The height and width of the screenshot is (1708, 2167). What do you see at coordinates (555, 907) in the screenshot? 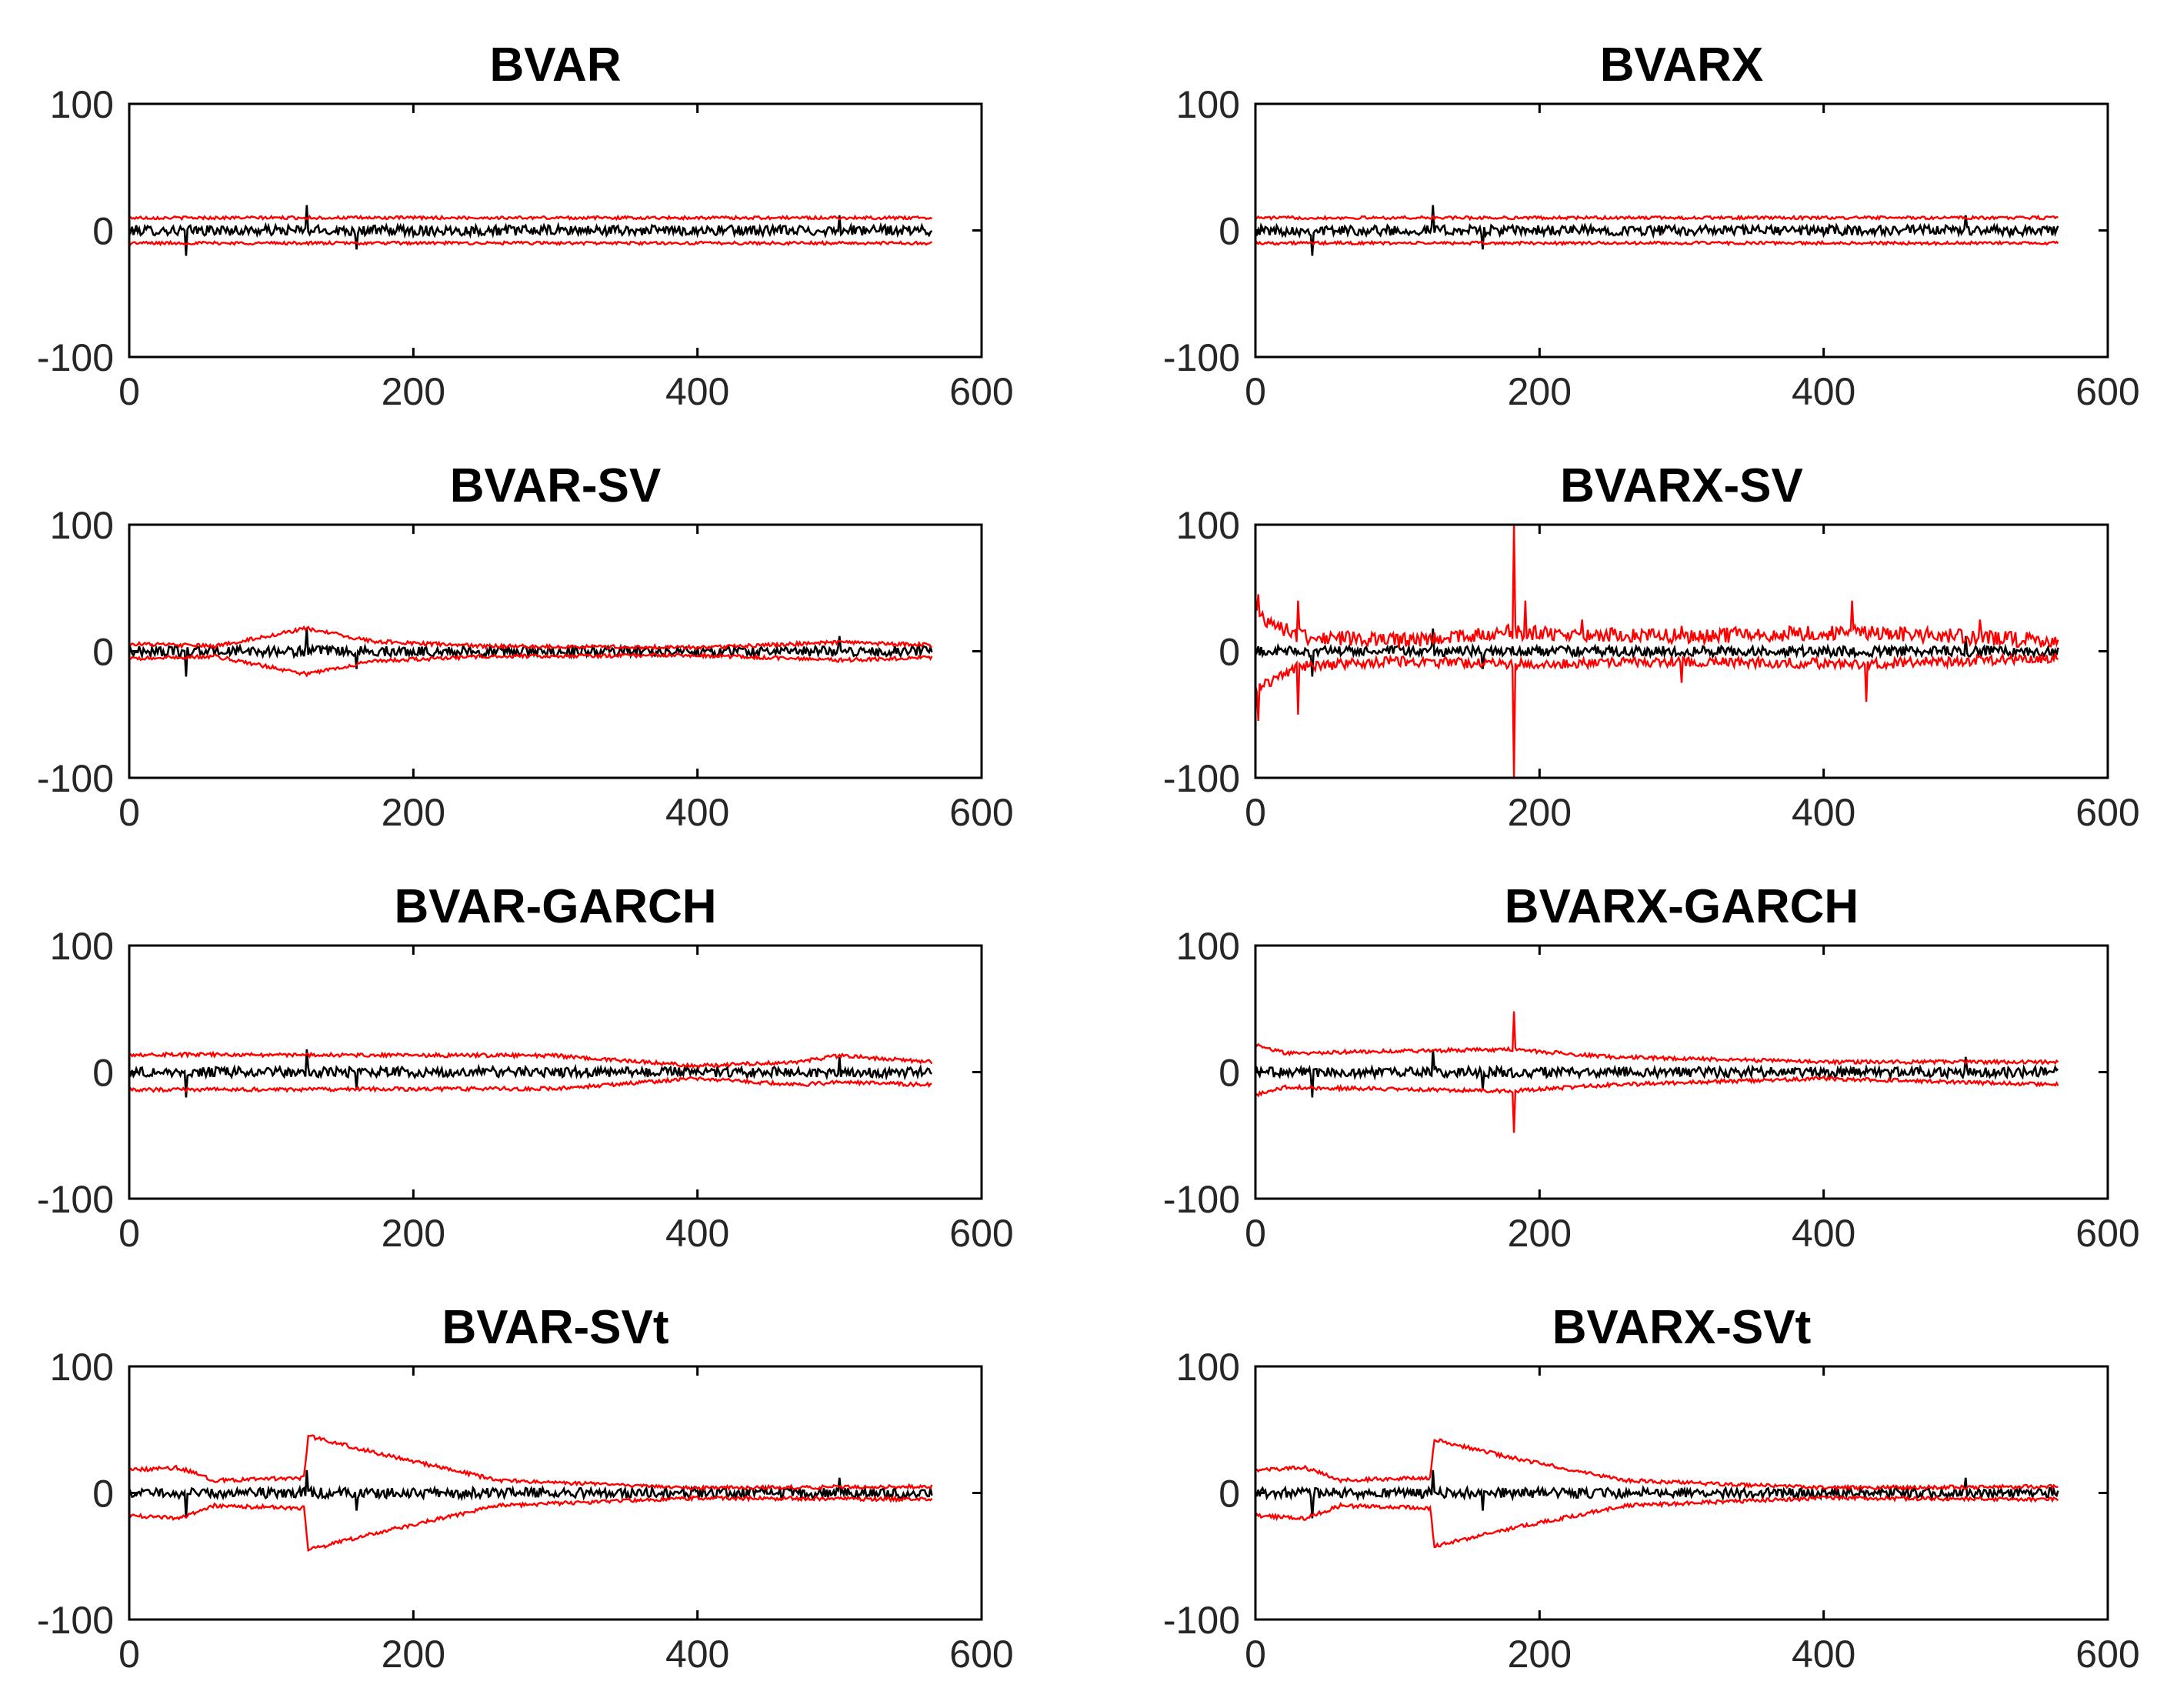
I see `subplot-title: BVAR-GARCH` at bounding box center [555, 907].